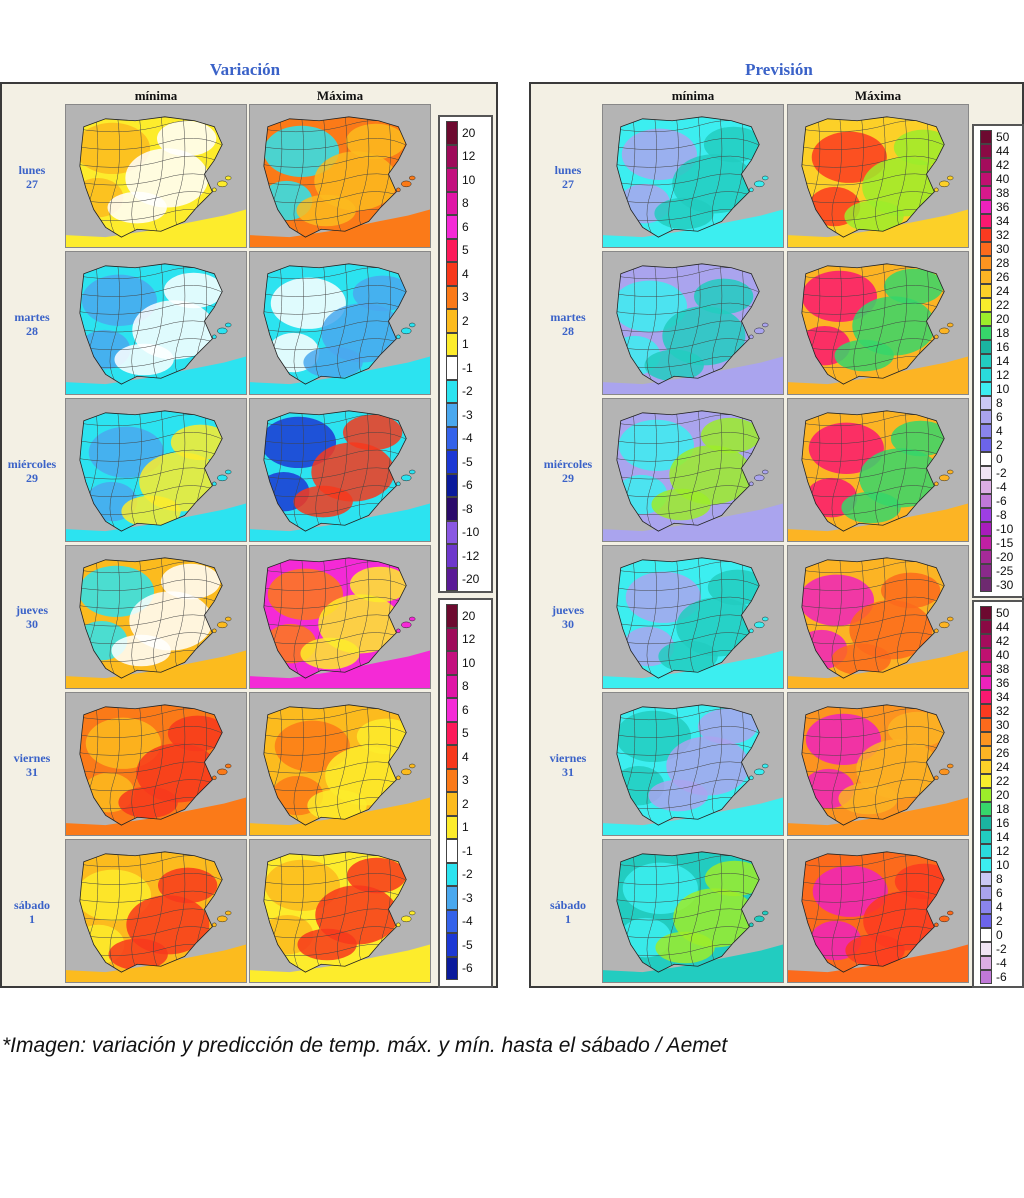 This screenshot has height=1198, width=1024. What do you see at coordinates (568, 177) in the screenshot?
I see `day-label-right: lunes 27` at bounding box center [568, 177].